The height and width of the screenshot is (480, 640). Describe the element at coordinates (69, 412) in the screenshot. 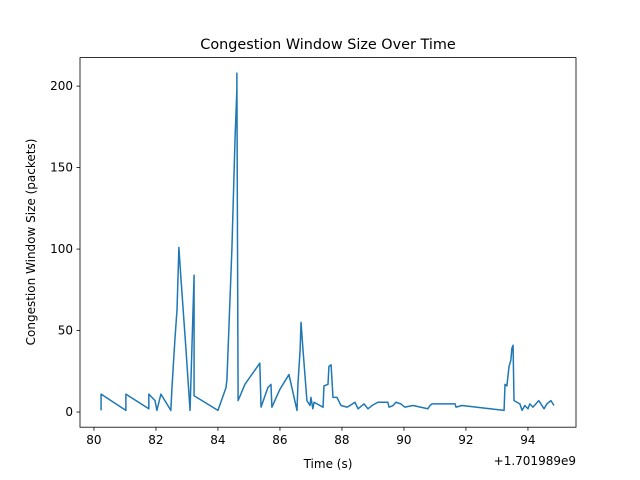

I see `y-tick-label: 0` at that location.